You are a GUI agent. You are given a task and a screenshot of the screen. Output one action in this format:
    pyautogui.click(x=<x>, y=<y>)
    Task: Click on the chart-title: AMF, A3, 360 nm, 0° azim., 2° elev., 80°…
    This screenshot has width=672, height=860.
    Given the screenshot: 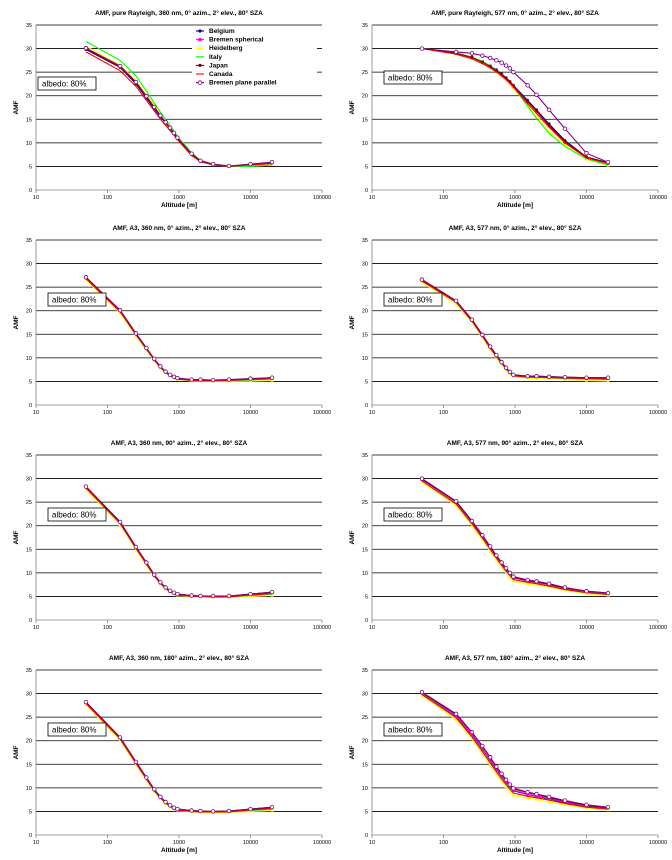 What is the action you would take?
    pyautogui.click(x=179, y=228)
    